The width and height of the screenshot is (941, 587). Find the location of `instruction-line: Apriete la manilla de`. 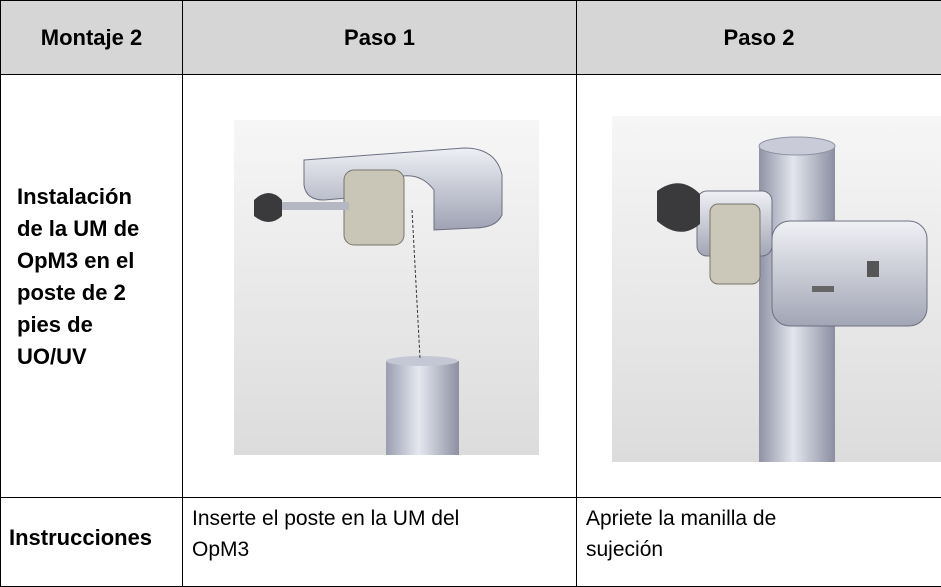

instruction-line: Apriete la manilla de is located at coordinates (681, 518).